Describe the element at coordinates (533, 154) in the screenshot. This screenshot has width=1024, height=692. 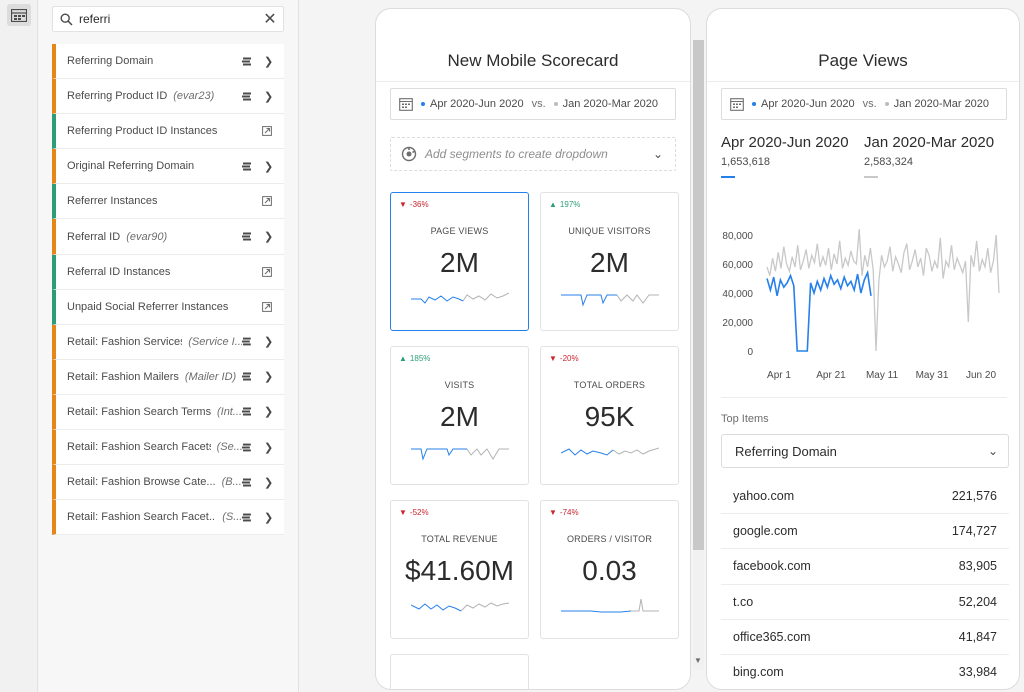
I see `segment-dropzone: Add segments to create dropdown ⌄` at that location.